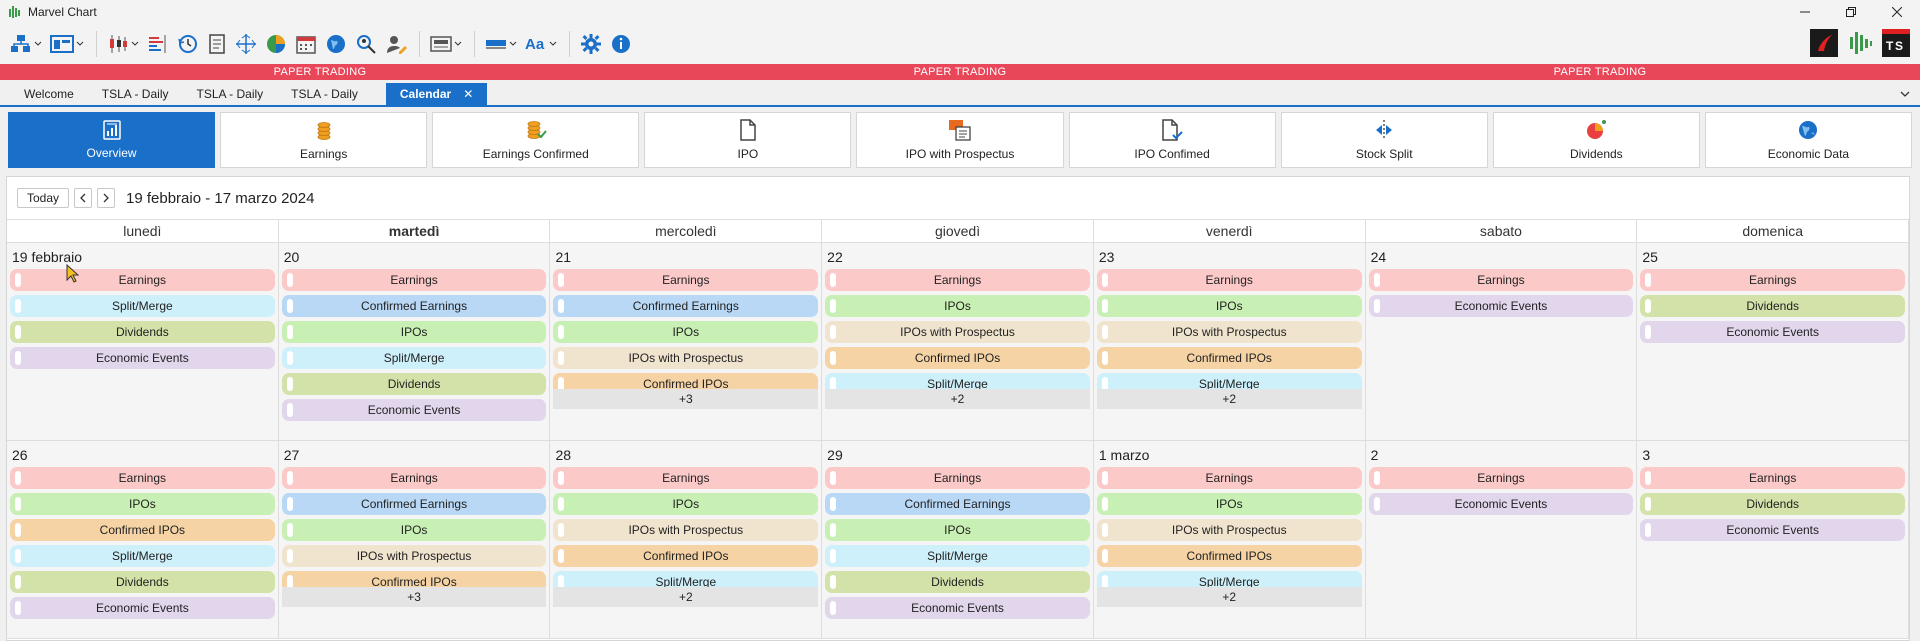 The height and width of the screenshot is (641, 1920). What do you see at coordinates (501, 44) in the screenshot?
I see `color-theme-button` at bounding box center [501, 44].